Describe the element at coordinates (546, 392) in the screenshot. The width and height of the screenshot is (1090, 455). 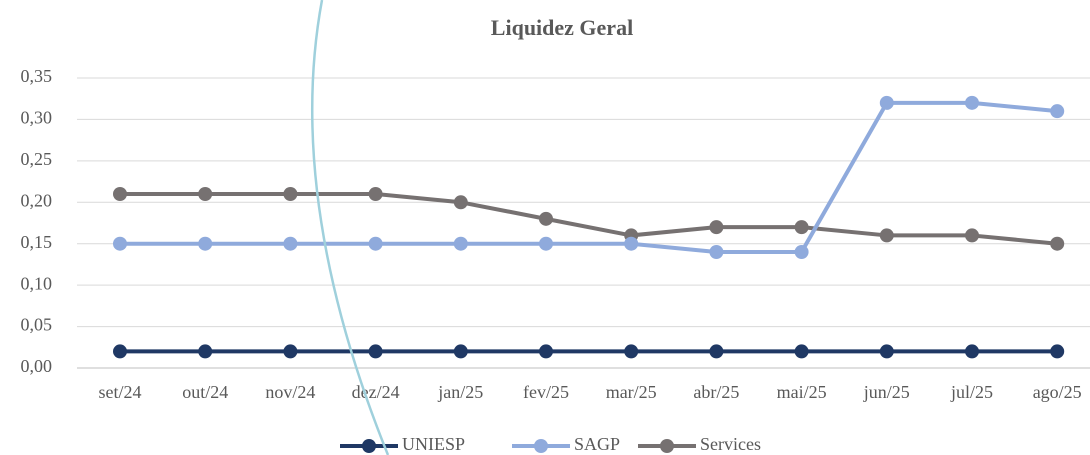
I see `x-tick-label: fev/25` at that location.